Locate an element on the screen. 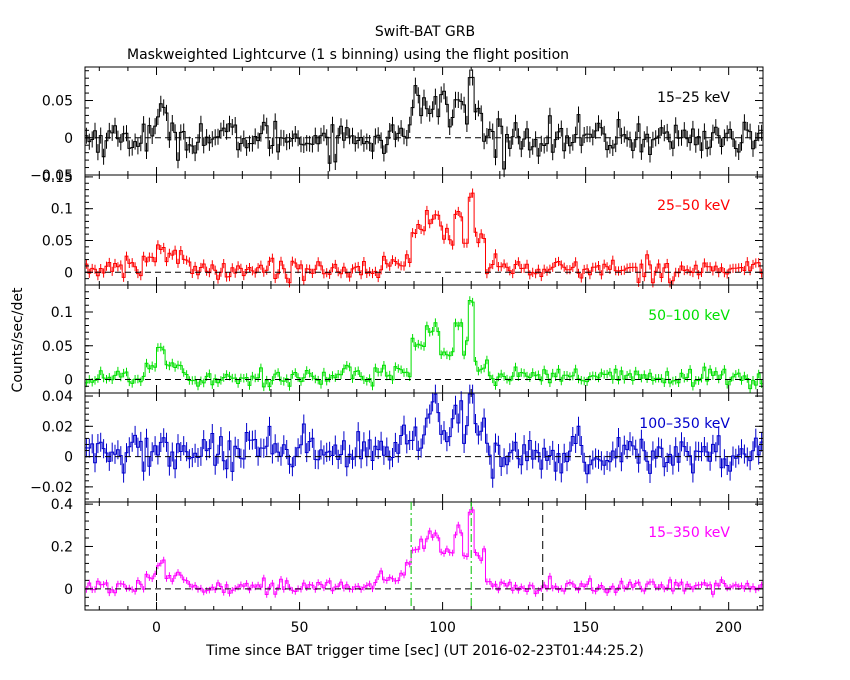  energy-band-label: 100–350 keV is located at coordinates (684, 424).